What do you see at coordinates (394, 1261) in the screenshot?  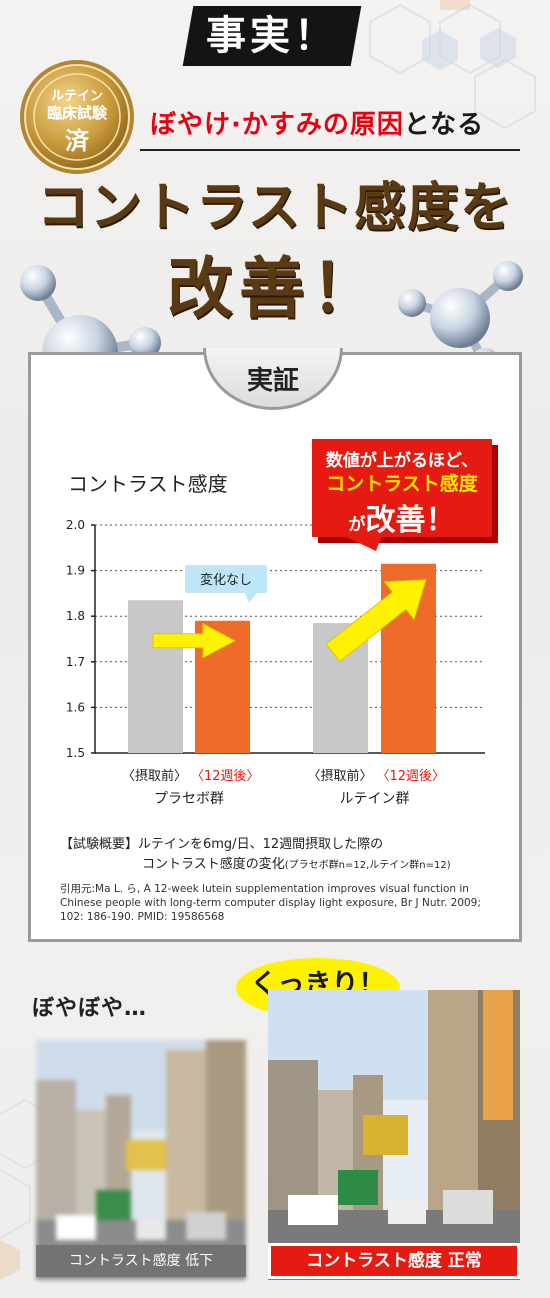 I see `normal-contrast-caption: コントラスト感度 正常` at bounding box center [394, 1261].